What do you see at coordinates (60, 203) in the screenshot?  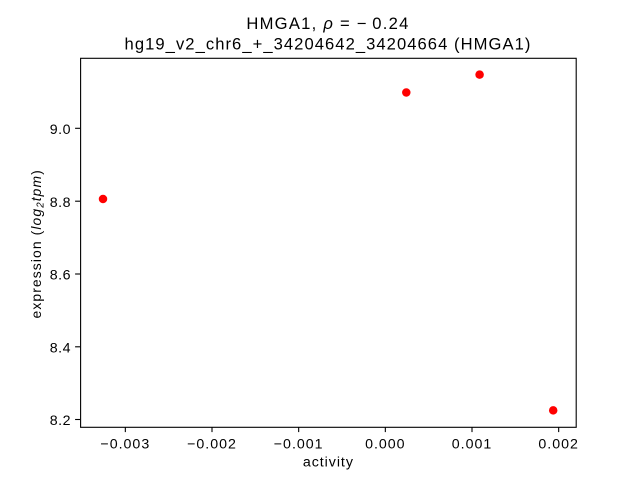 I see `svg-text: 8.8` at bounding box center [60, 203].